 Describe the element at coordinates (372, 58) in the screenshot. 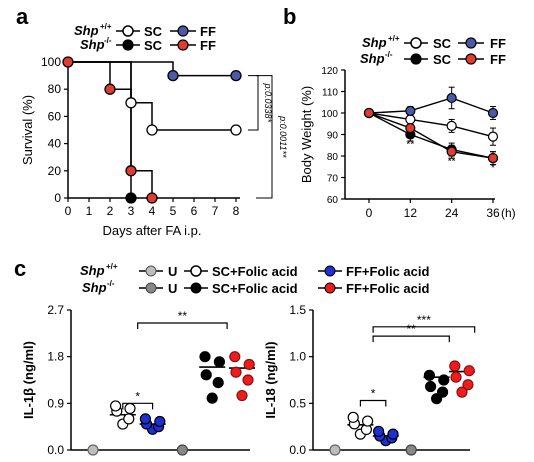

I see `legend-b-ko-gene: Shp` at that location.